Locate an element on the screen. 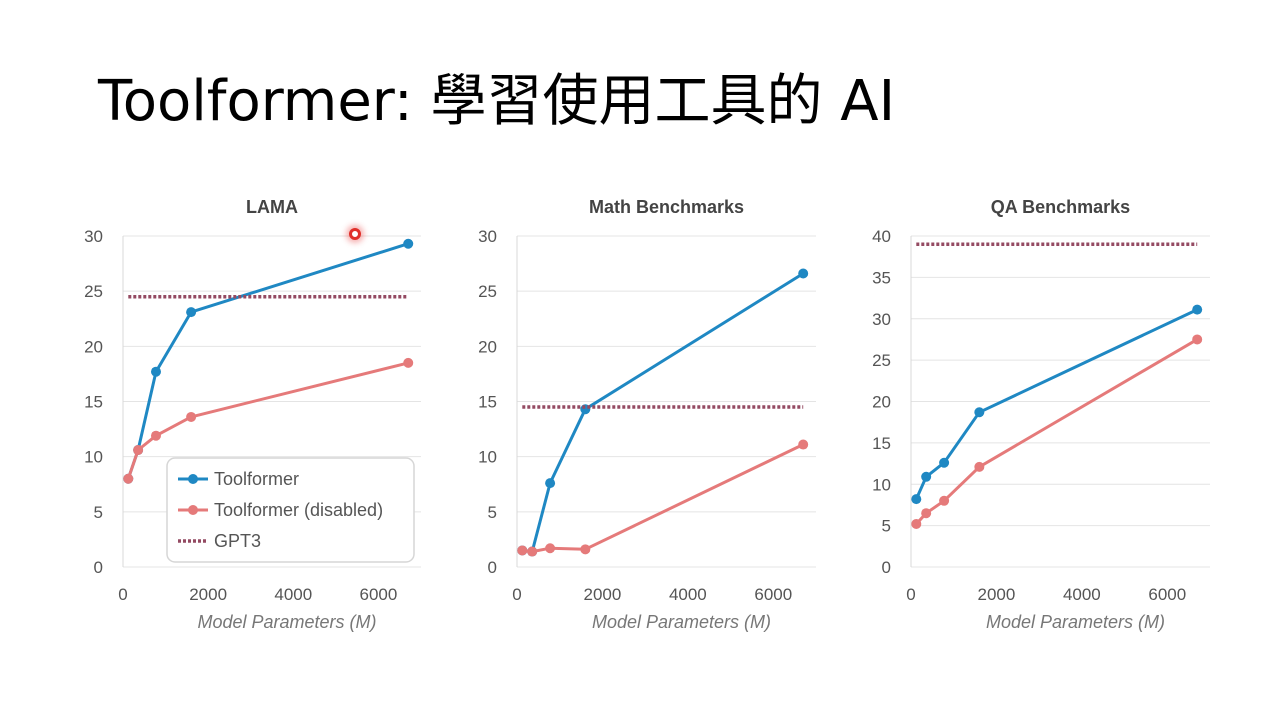  cursor-marker is located at coordinates (355, 234).